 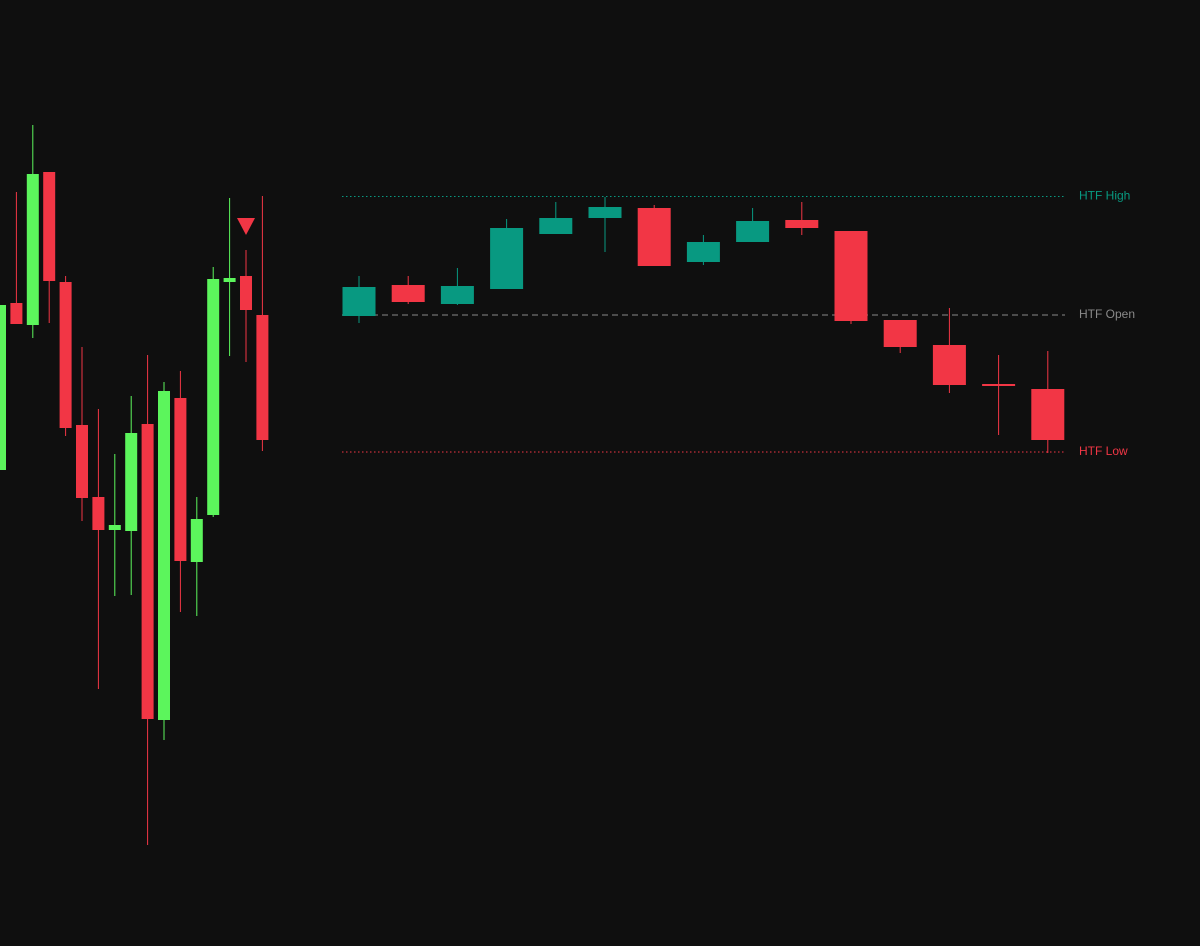 What do you see at coordinates (1107, 314) in the screenshot?
I see `level-label: HTF Open` at bounding box center [1107, 314].